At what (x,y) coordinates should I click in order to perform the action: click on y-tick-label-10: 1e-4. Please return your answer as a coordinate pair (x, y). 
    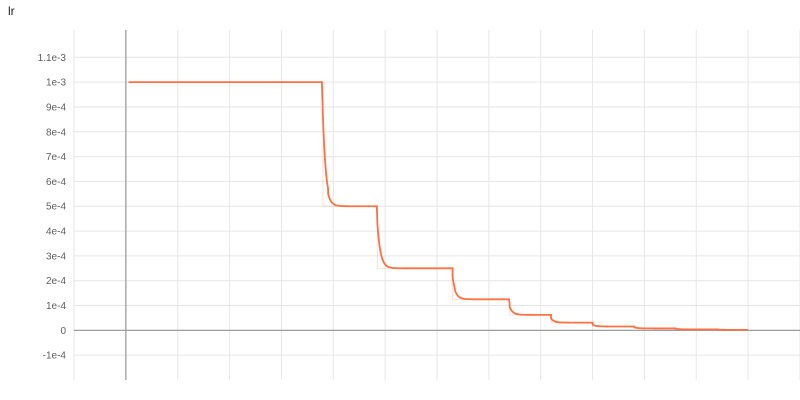
    Looking at the image, I should click on (56, 306).